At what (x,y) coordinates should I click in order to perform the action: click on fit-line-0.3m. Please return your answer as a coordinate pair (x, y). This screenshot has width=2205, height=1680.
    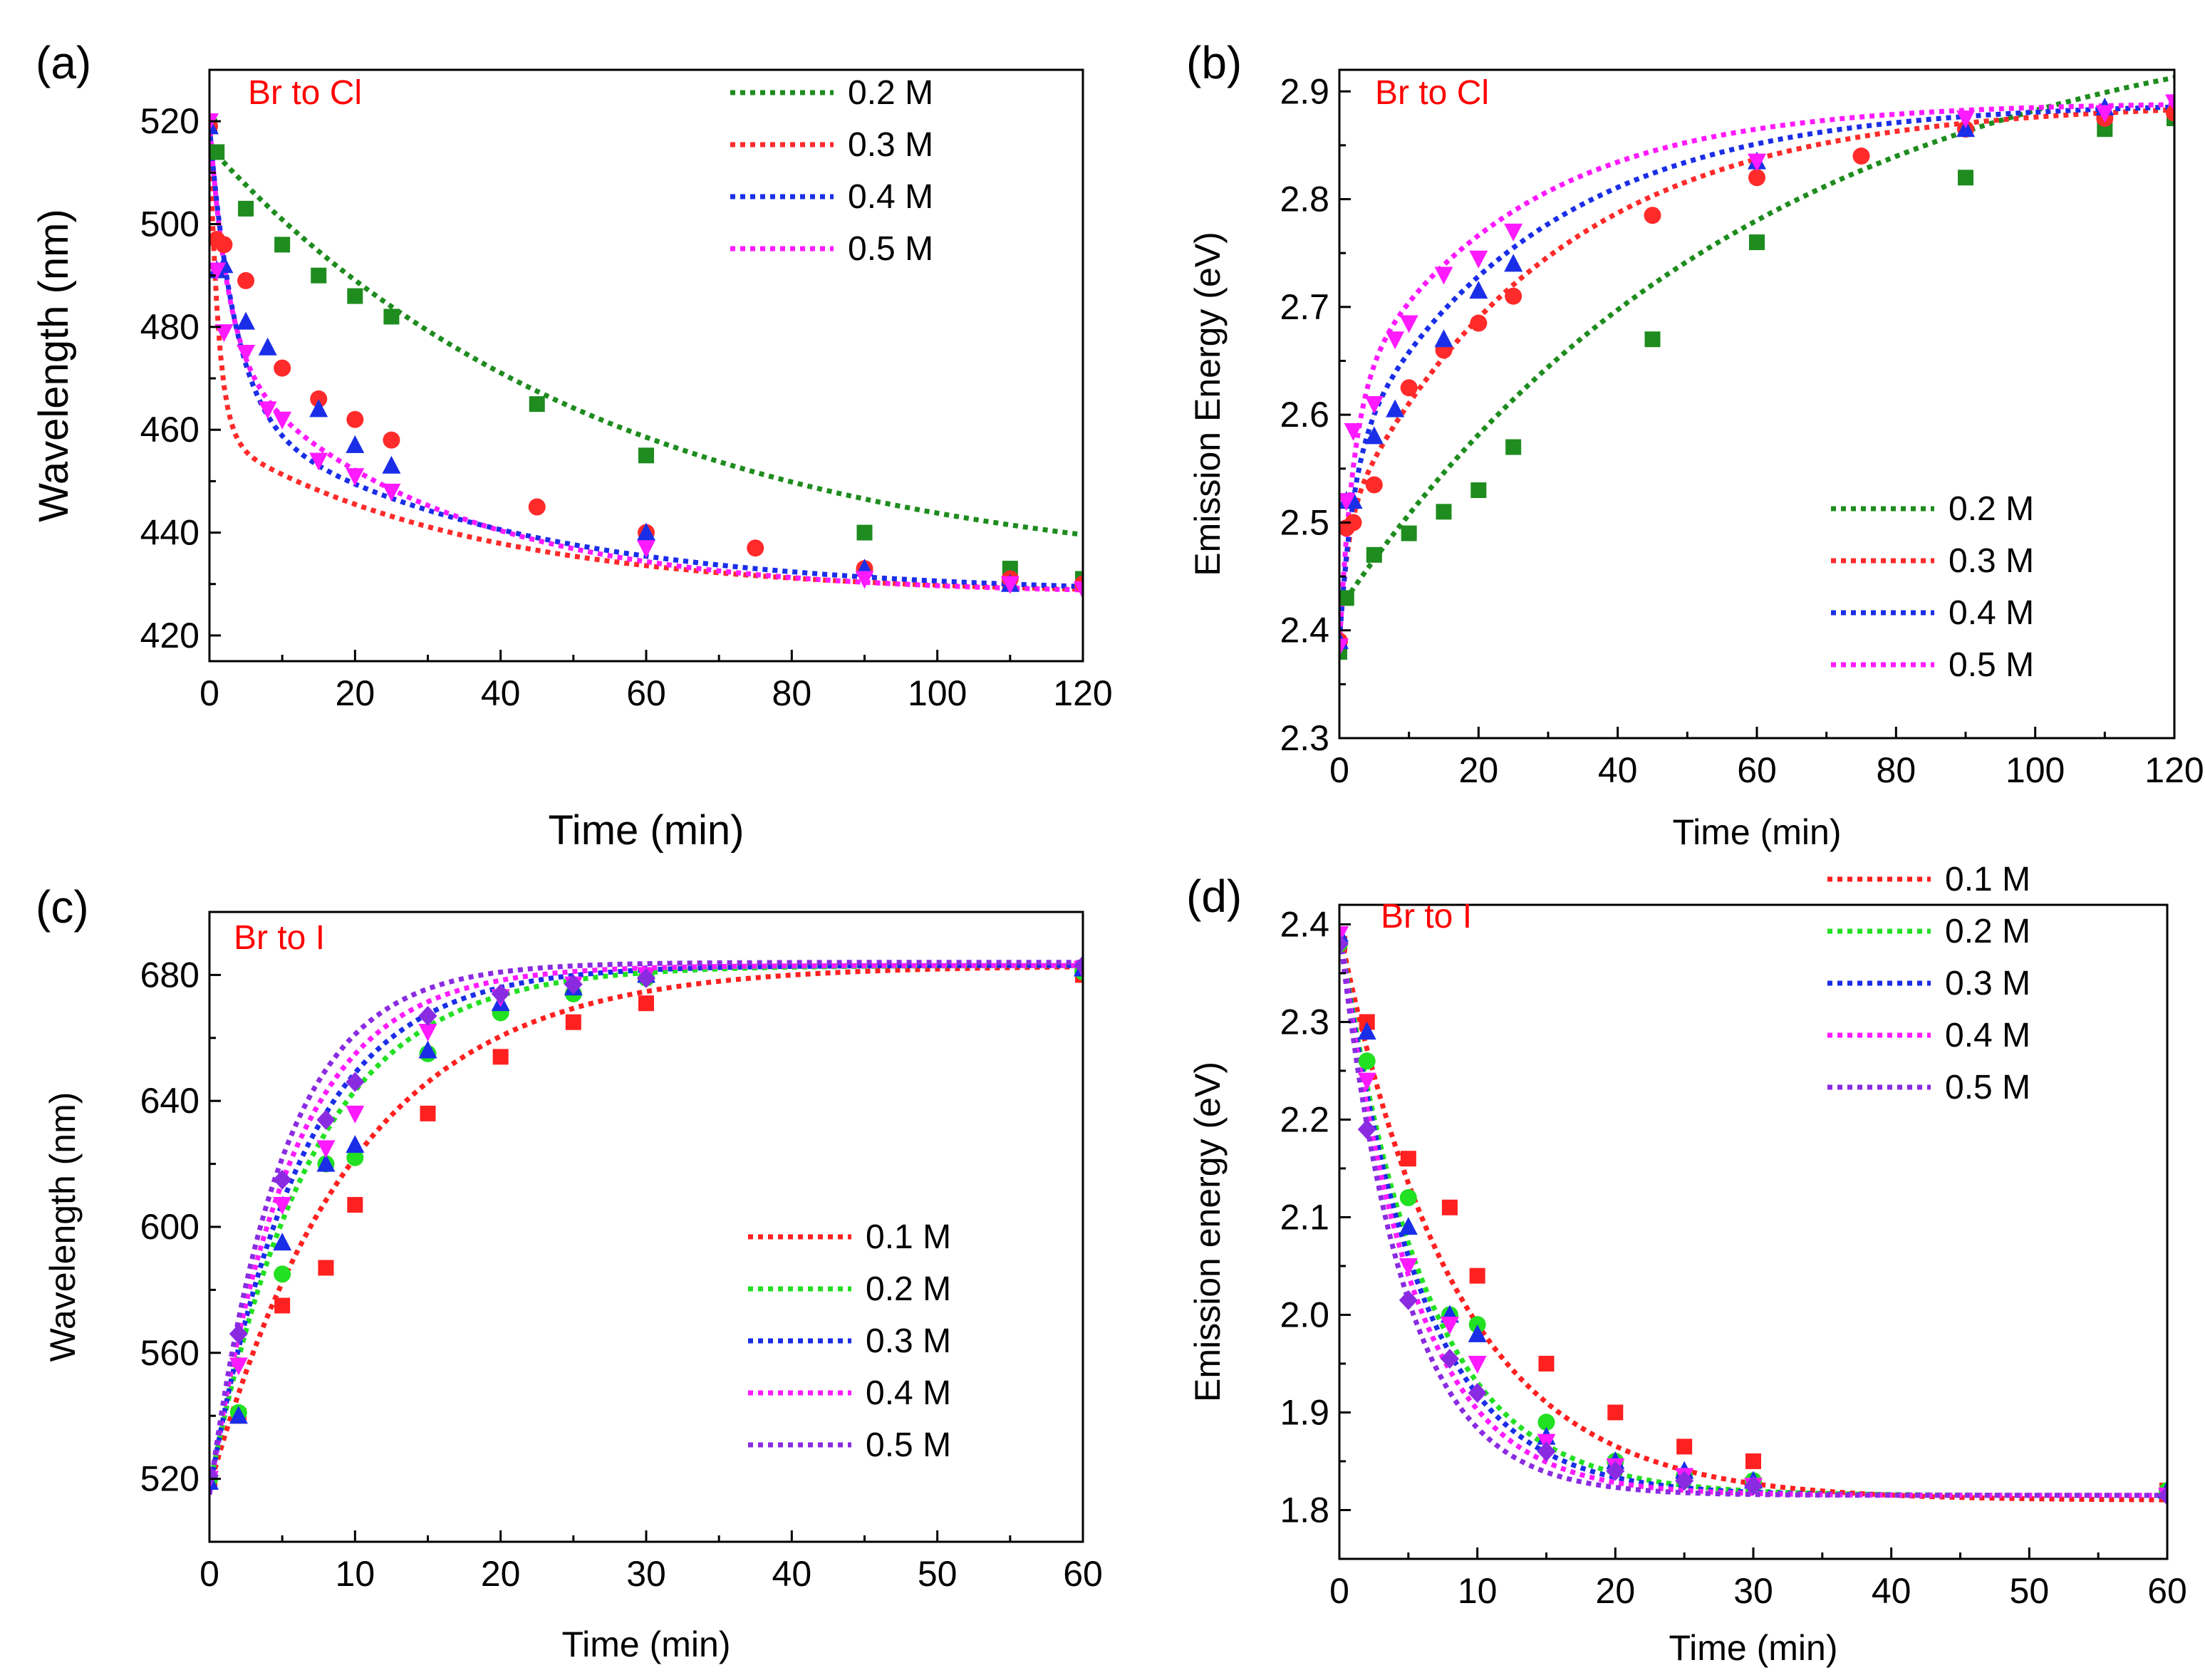
    Looking at the image, I should click on (646, 359).